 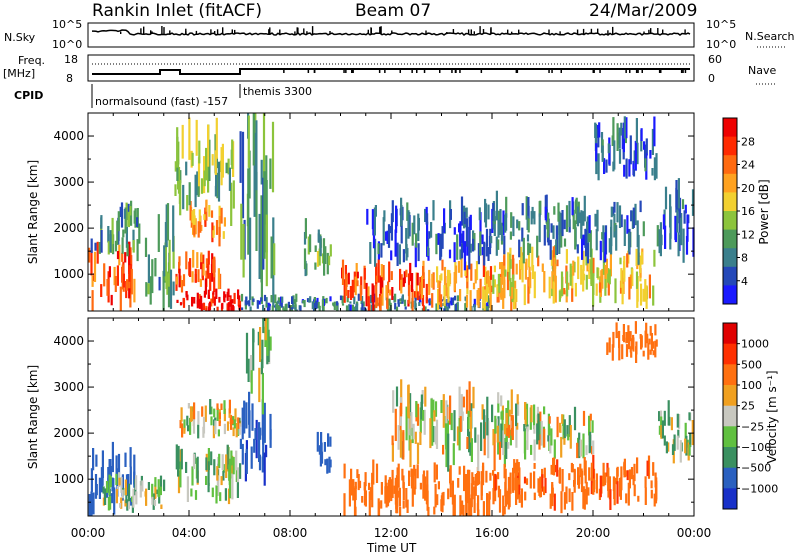 What do you see at coordinates (748, 188) in the screenshot?
I see `colorbar-tick-label: 20` at bounding box center [748, 188].